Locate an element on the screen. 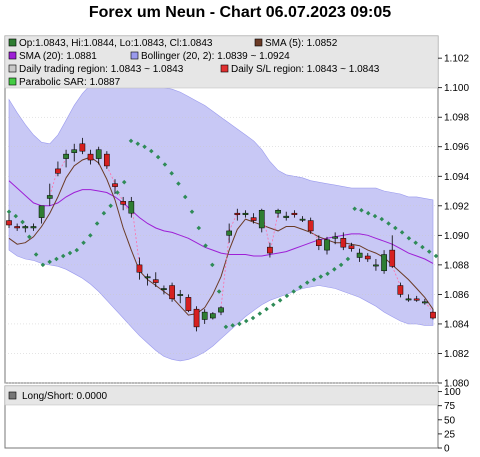 The image size is (480, 457). y-tick-label: 1.080 is located at coordinates (456, 384).